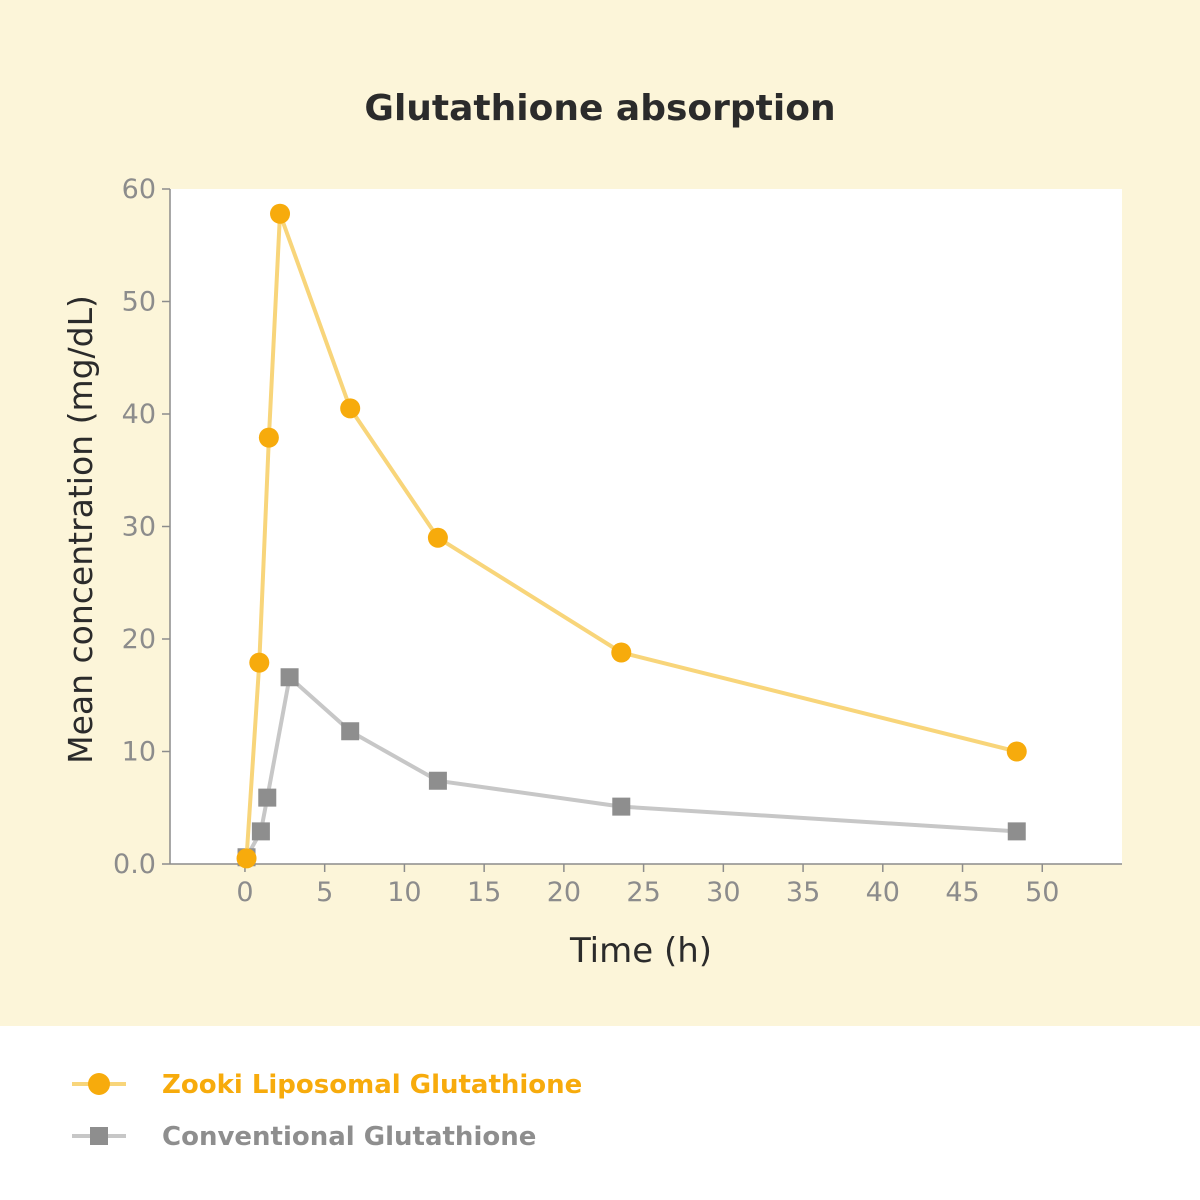 Image resolution: width=1200 pixels, height=1200 pixels. I want to click on x-tick-label: 30, so click(723, 892).